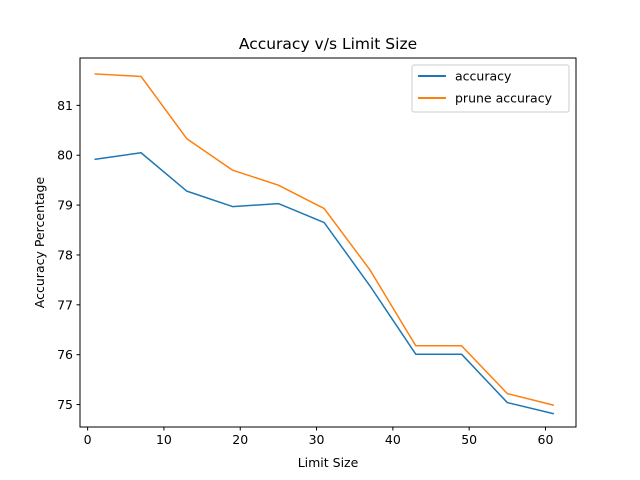  What do you see at coordinates (65, 205) in the screenshot?
I see `y-tick-label: 79` at bounding box center [65, 205].